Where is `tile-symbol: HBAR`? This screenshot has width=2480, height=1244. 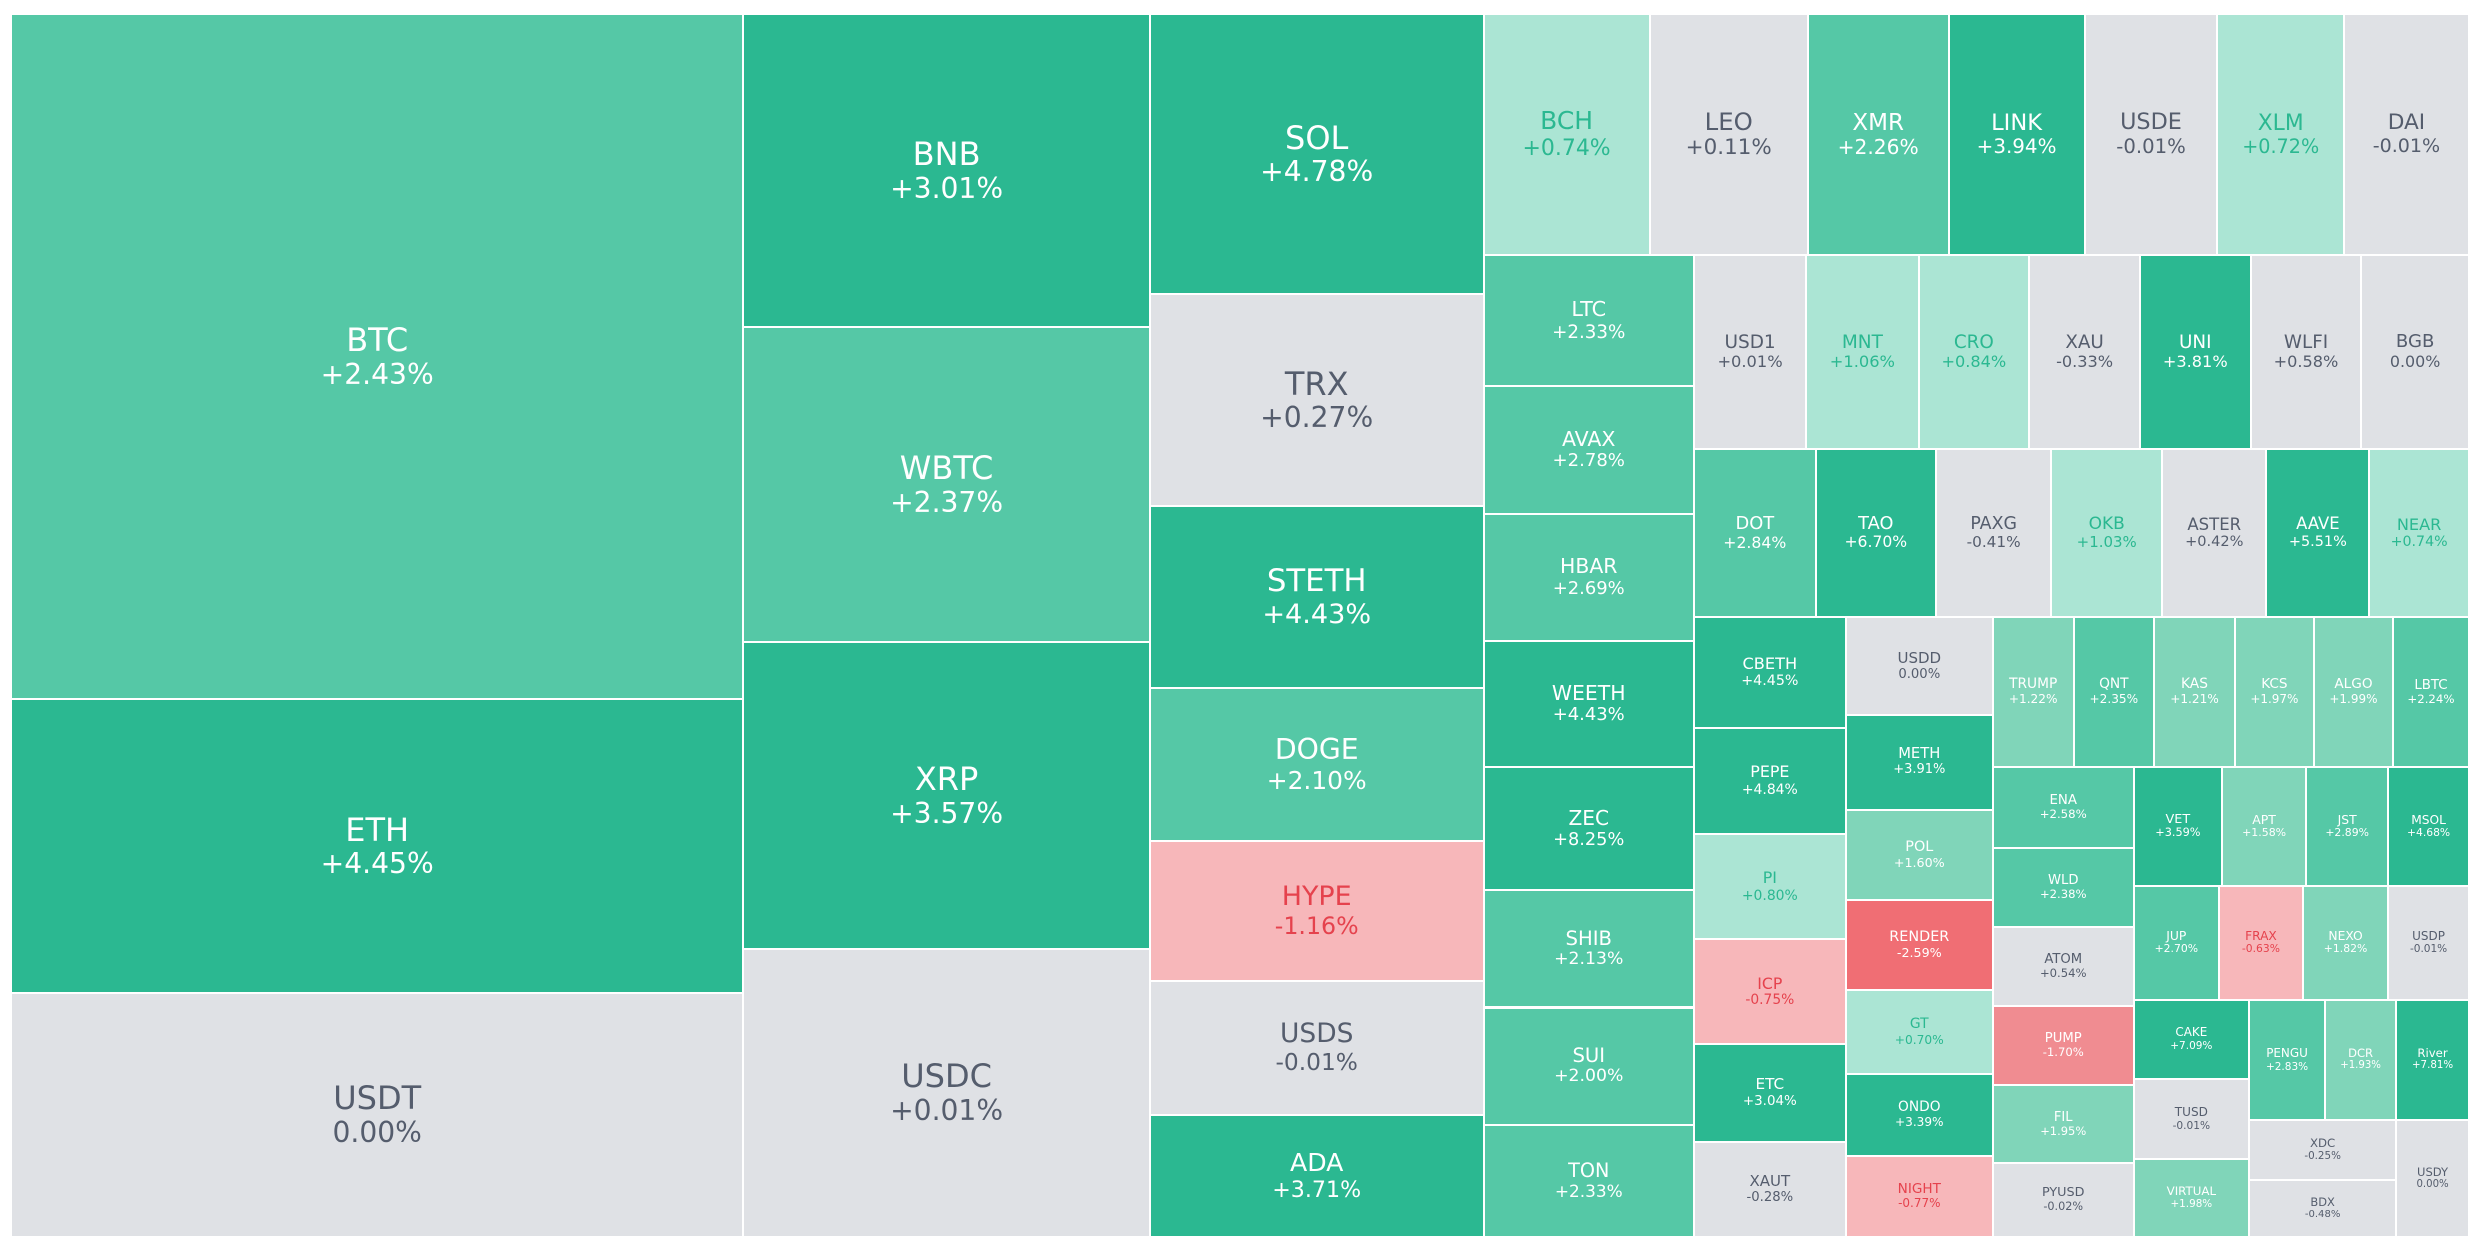
tile-symbol: HBAR is located at coordinates (1589, 566).